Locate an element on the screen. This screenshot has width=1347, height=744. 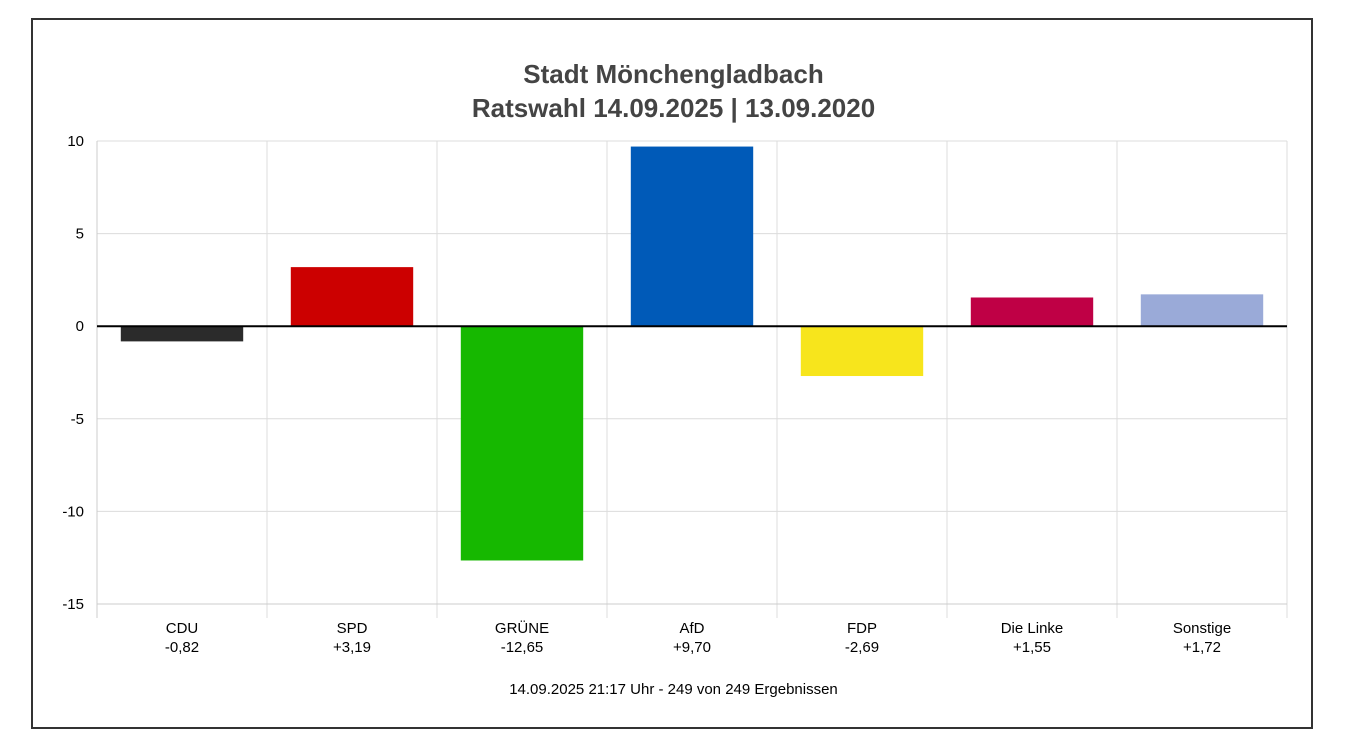
bar-grüne is located at coordinates (522, 443).